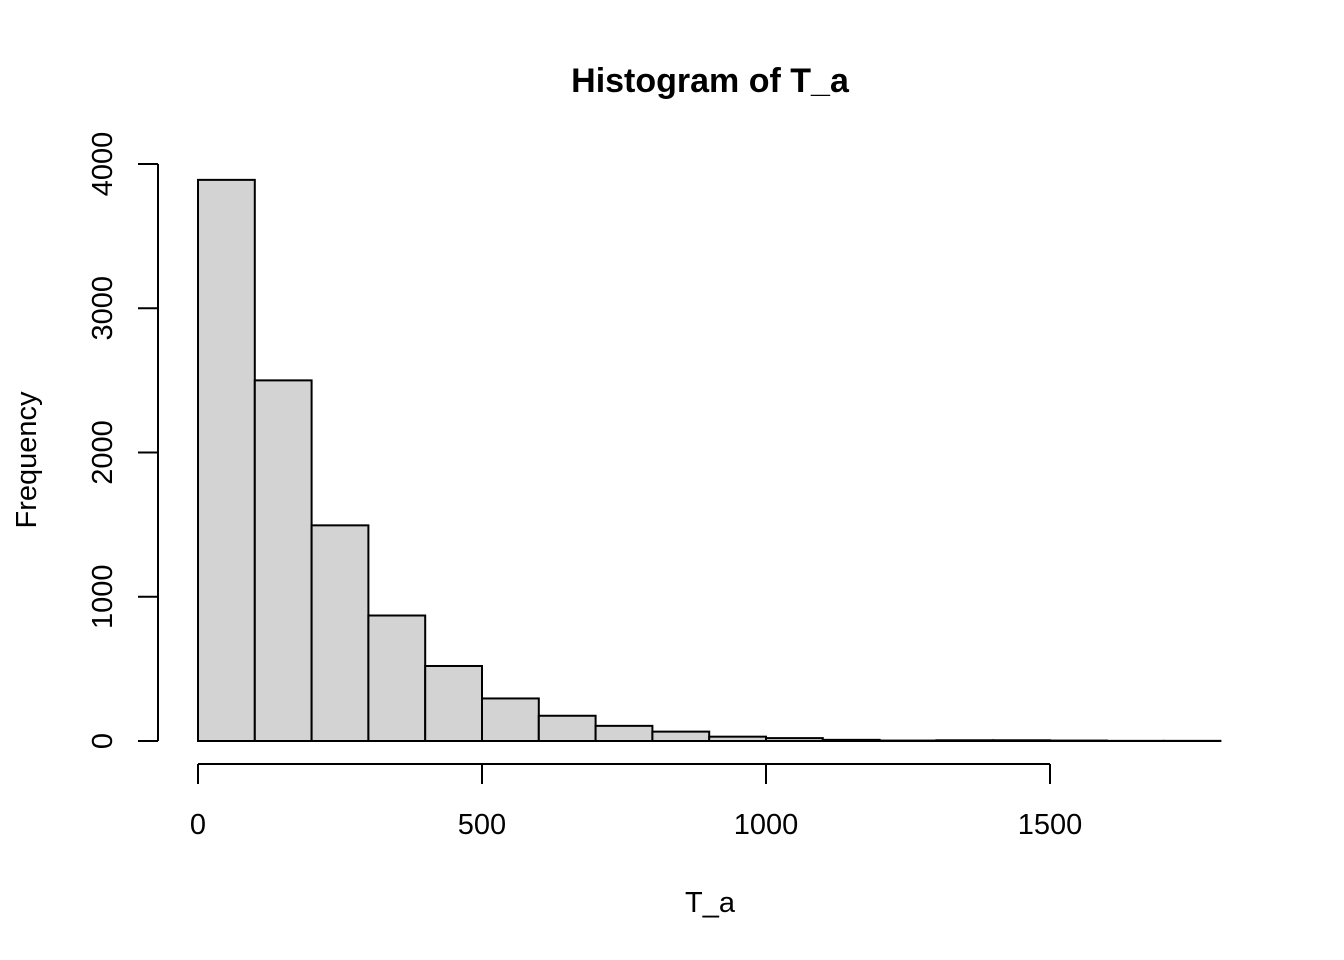 The width and height of the screenshot is (1344, 960). I want to click on y-tick-label: 4000, so click(103, 164).